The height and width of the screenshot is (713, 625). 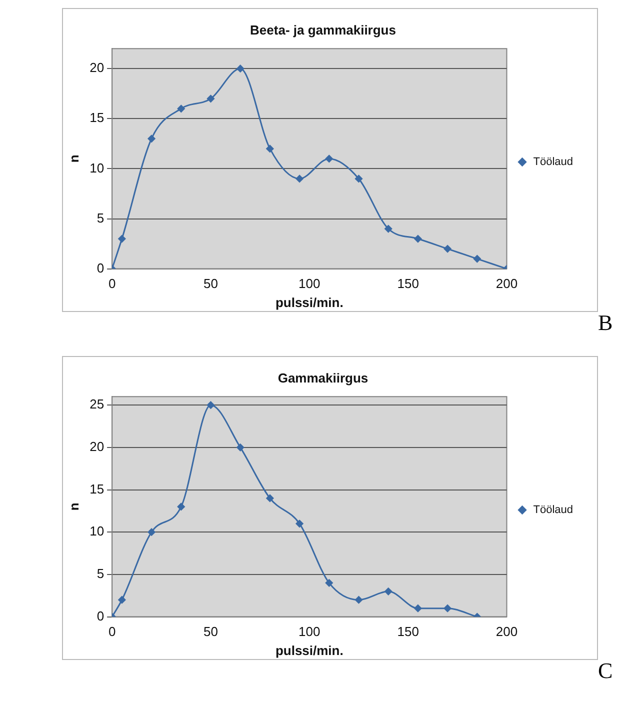 What do you see at coordinates (605, 323) in the screenshot?
I see `text: B` at bounding box center [605, 323].